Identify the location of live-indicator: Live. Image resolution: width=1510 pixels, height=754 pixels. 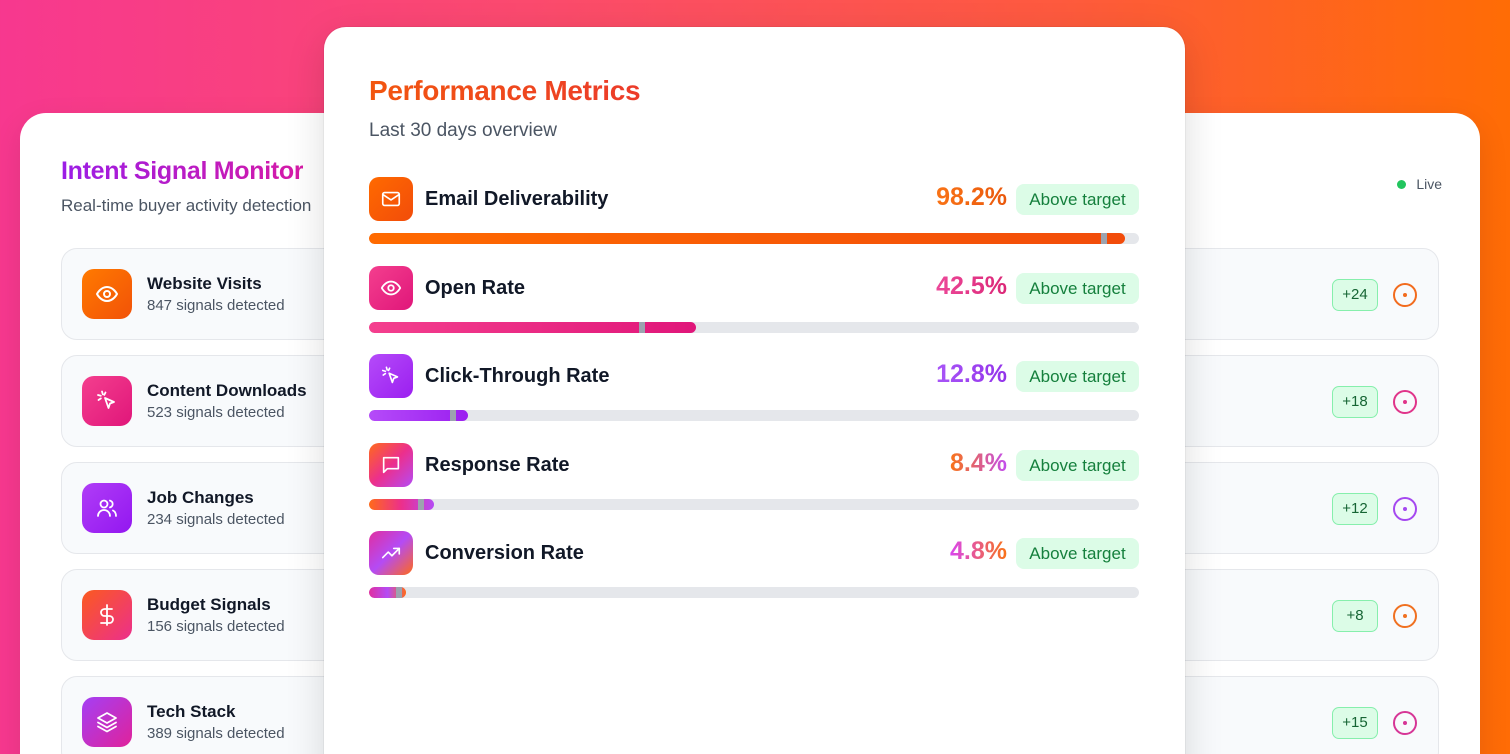
(1419, 184).